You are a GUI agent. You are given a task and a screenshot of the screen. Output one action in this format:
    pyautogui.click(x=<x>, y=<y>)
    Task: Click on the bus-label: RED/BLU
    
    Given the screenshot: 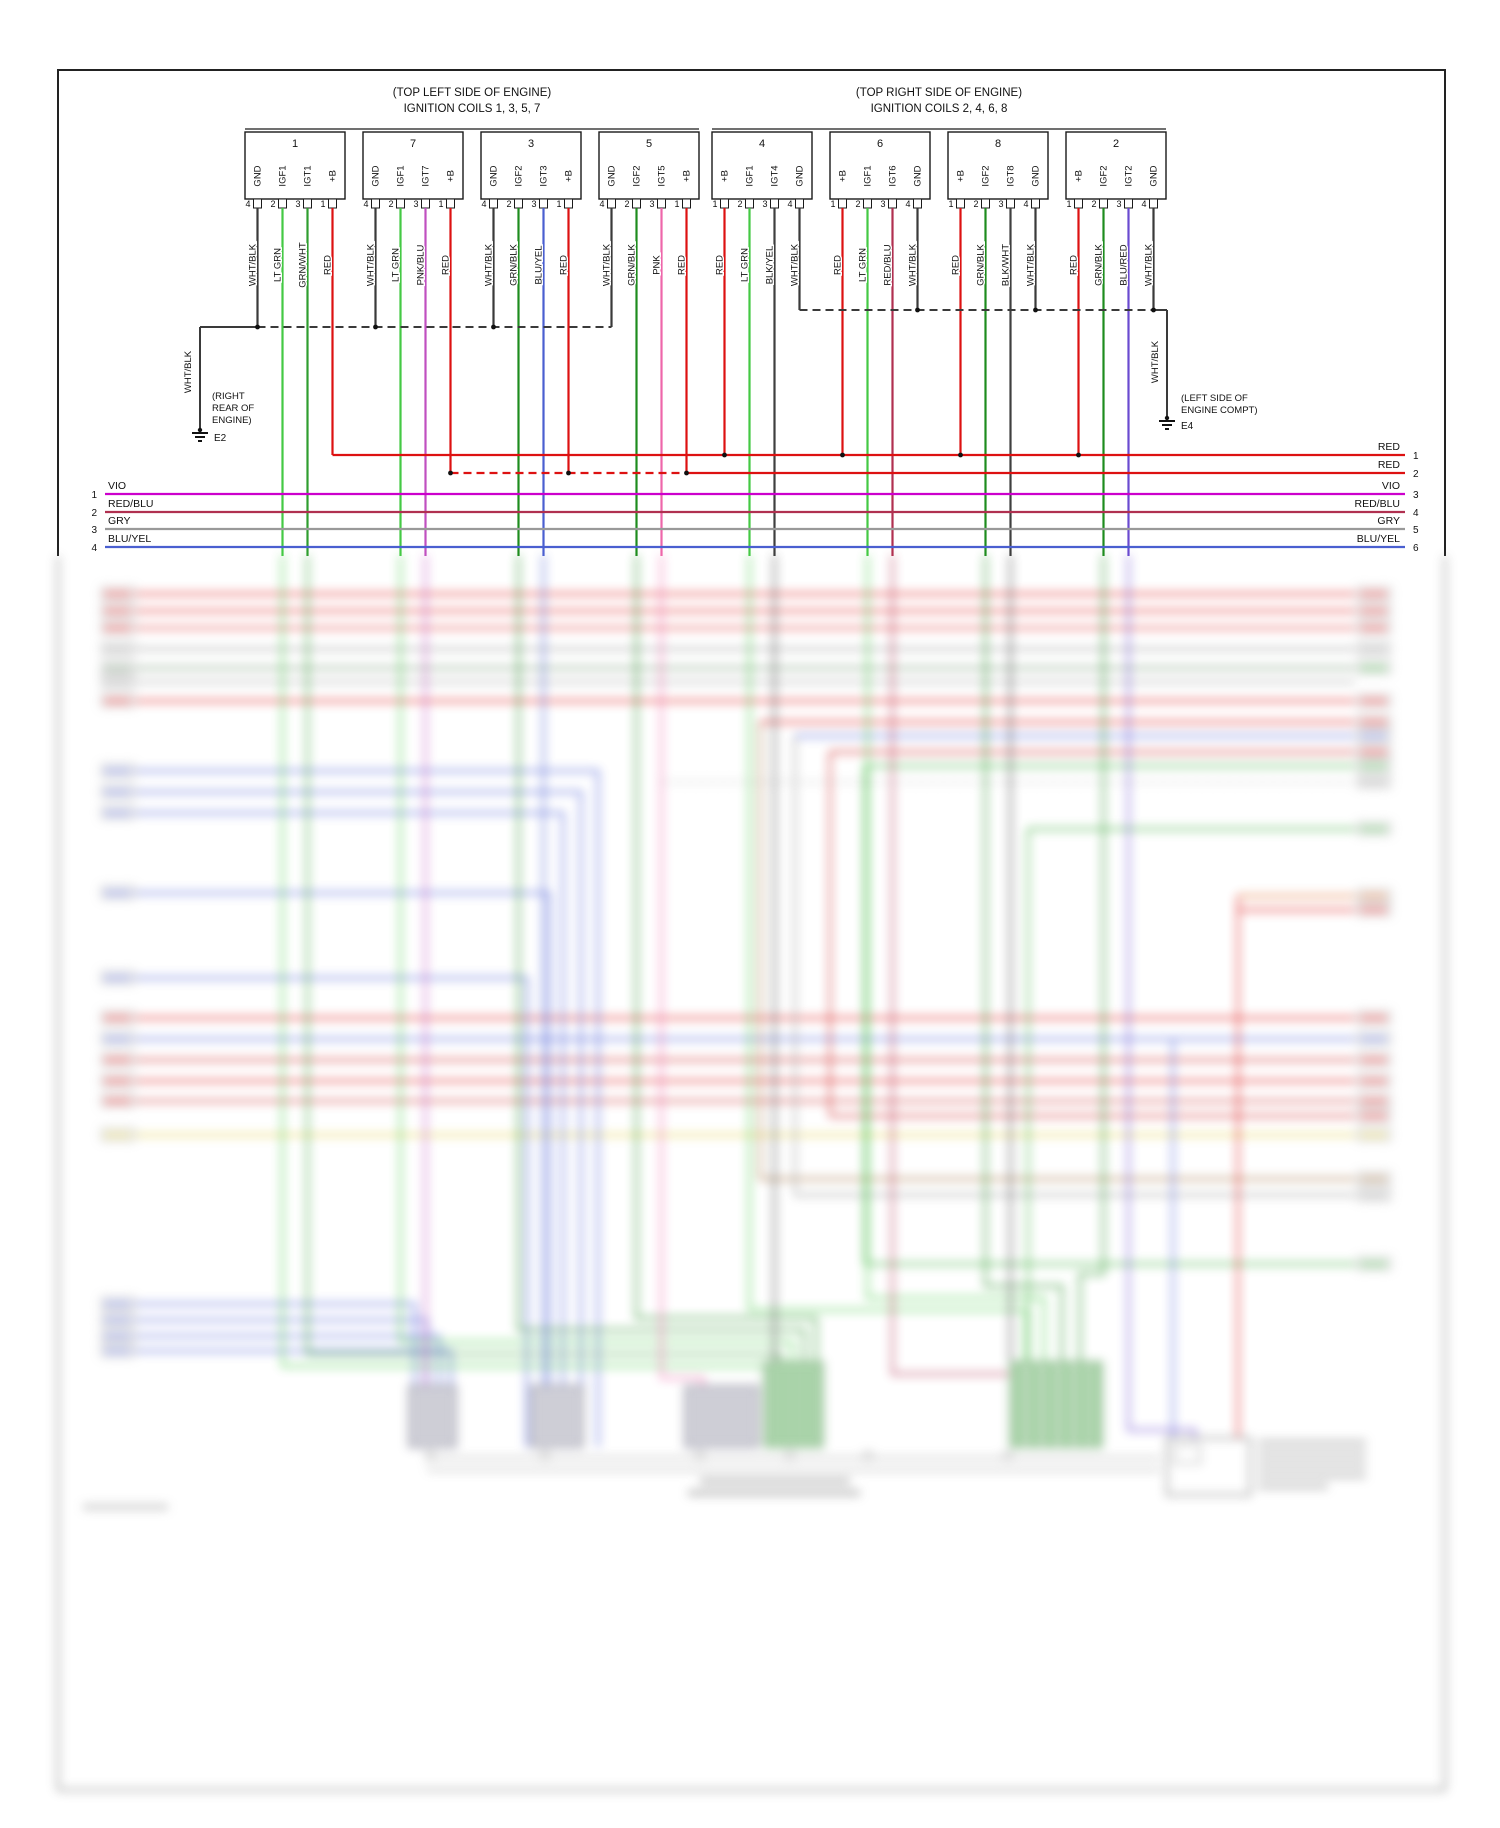 What is the action you would take?
    pyautogui.click(x=1377, y=504)
    